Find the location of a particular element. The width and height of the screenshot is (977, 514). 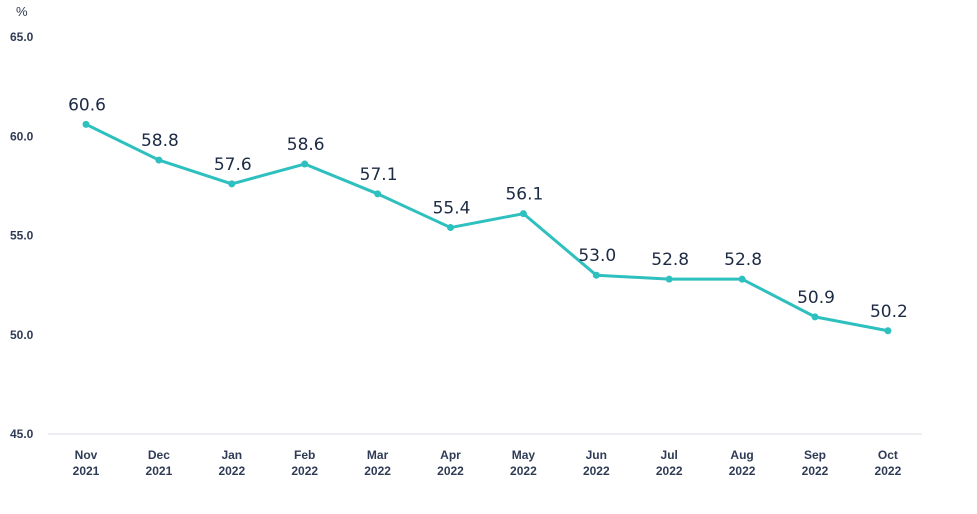

x-tick-label-month: Dec is located at coordinates (159, 455).